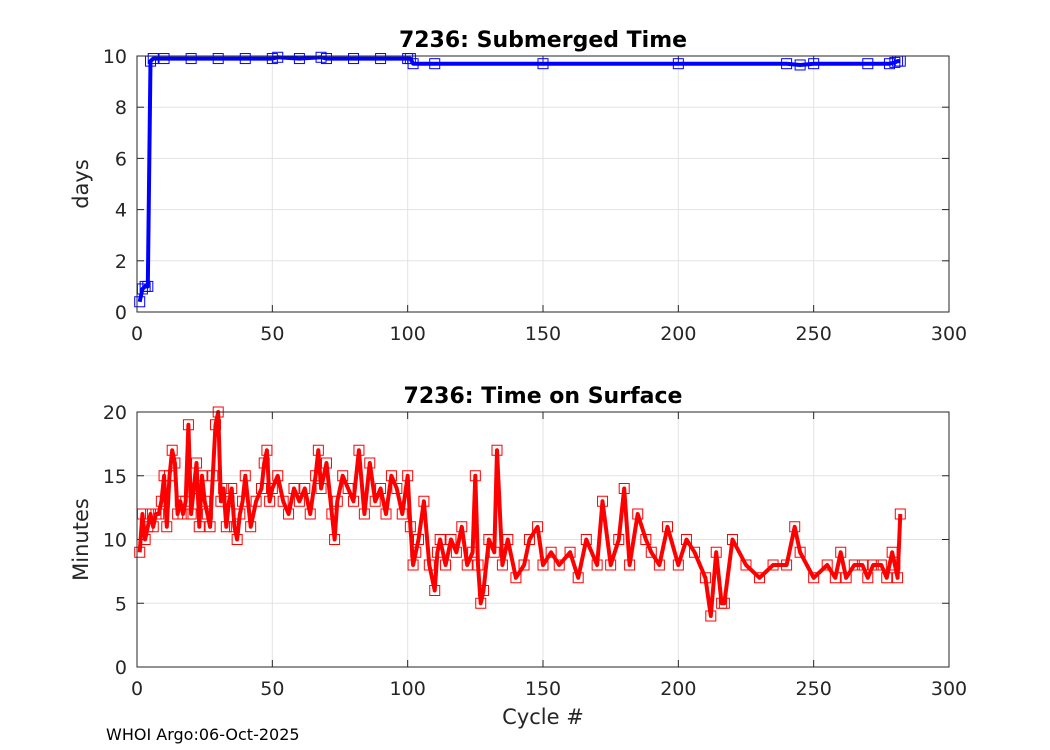 This screenshot has height=750, width=1050. What do you see at coordinates (121, 159) in the screenshot?
I see `submerged-y-tick-label: 6` at bounding box center [121, 159].